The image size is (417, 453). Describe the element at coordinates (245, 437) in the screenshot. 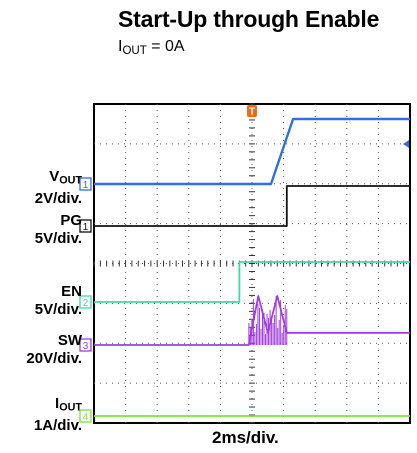

I see `x-axis-label: 2ms/div.` at that location.